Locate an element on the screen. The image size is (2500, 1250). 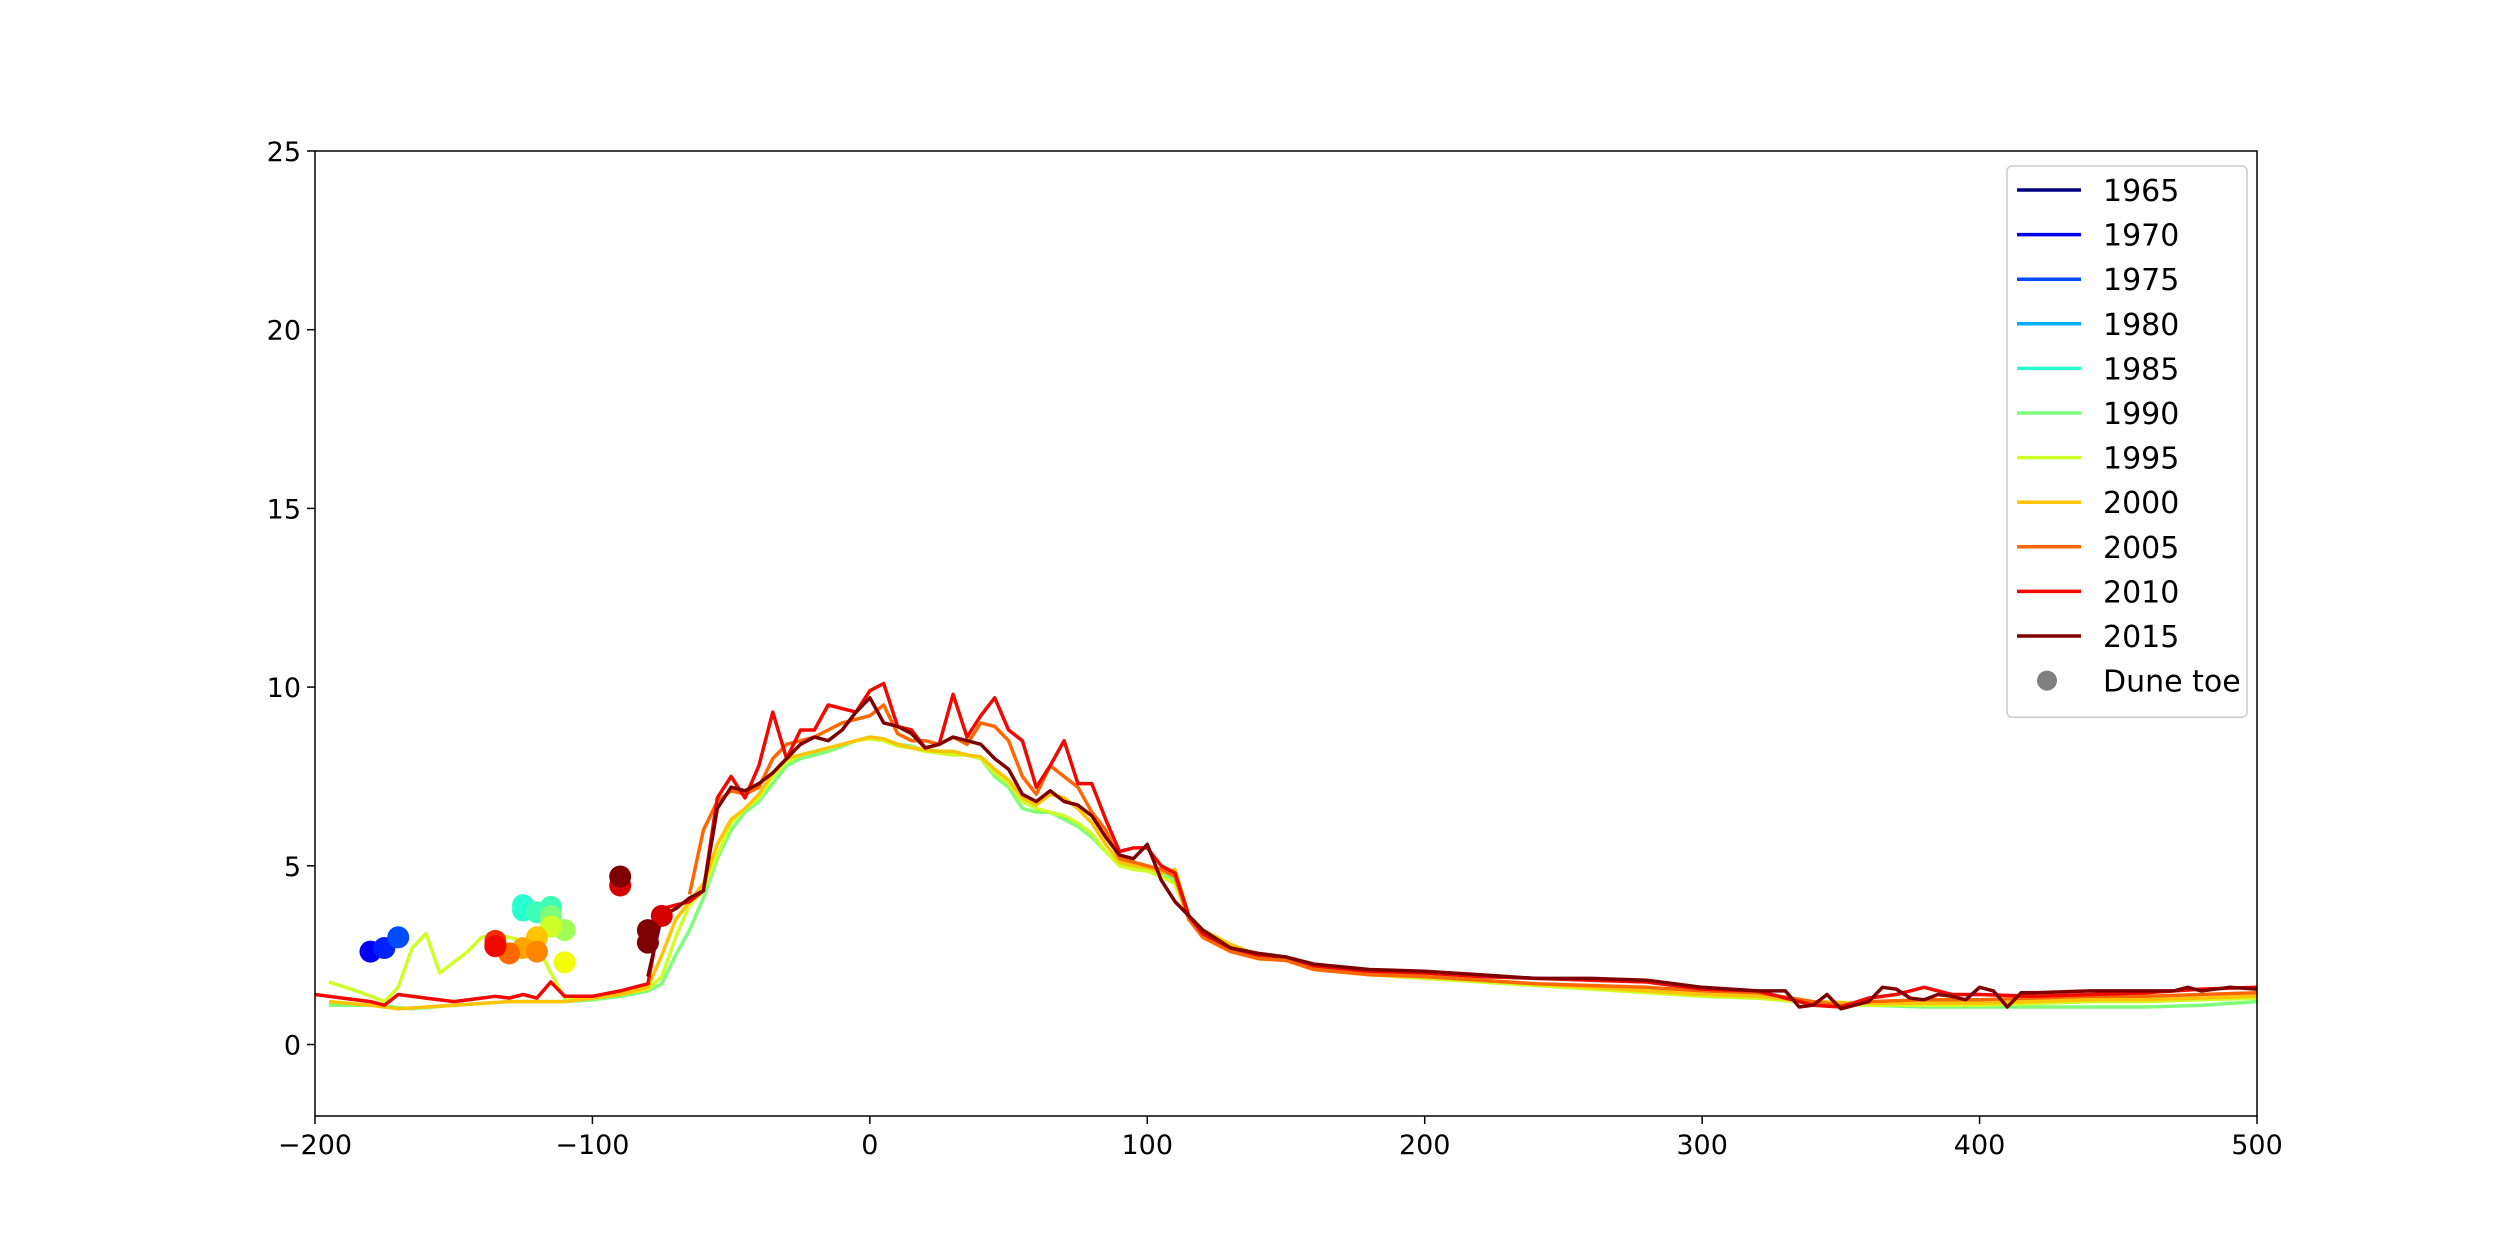
y-tick-label: 20 is located at coordinates (284, 331).